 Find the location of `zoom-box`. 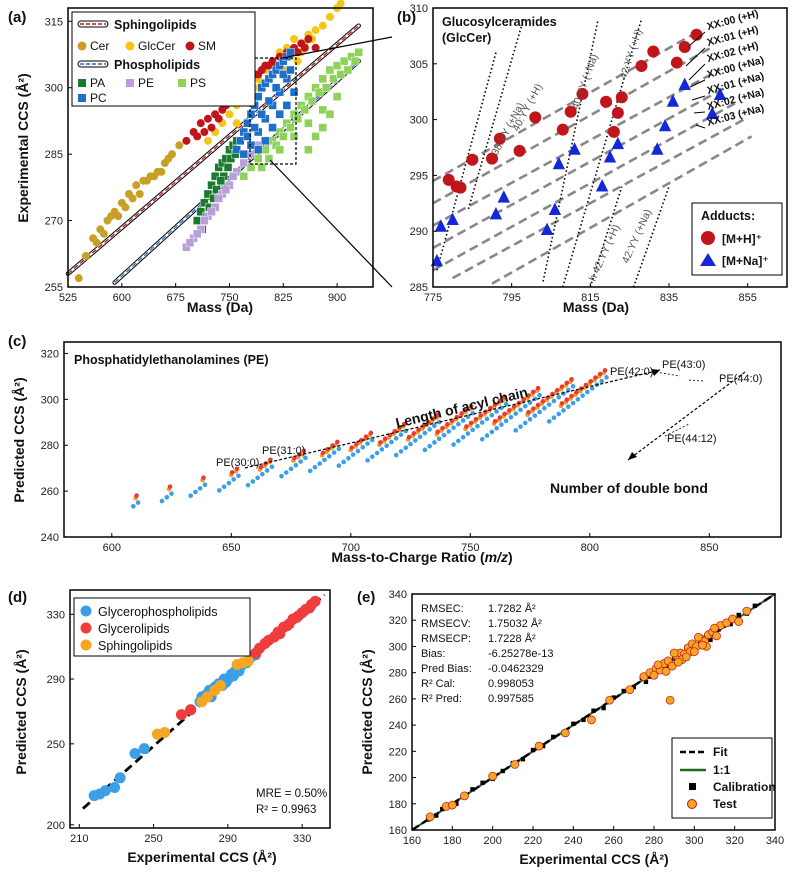

zoom-box is located at coordinates (273, 111).